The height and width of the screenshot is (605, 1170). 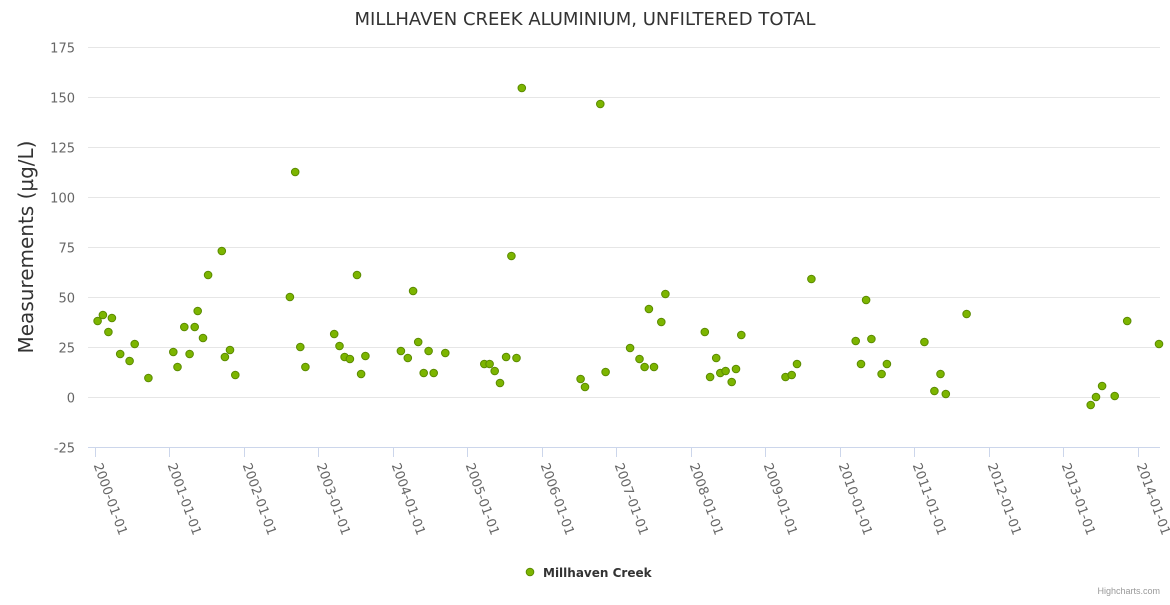 I want to click on y-tick-label: 50, so click(x=66, y=299).